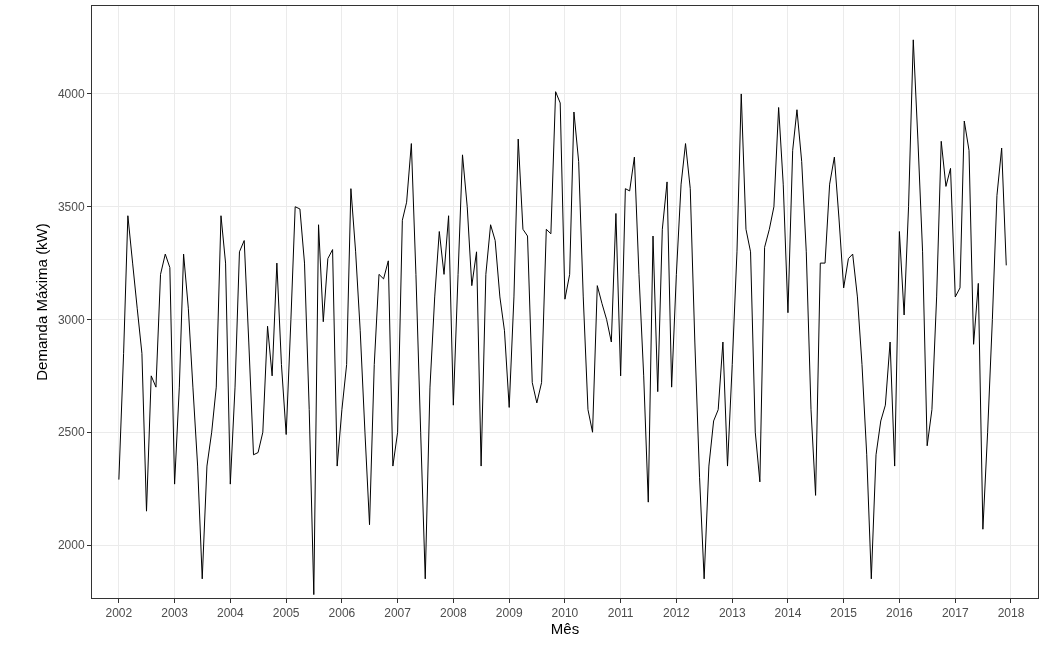 Image resolution: width=1044 pixels, height=671 pixels. I want to click on x-tick-label: 2018, so click(1011, 613).